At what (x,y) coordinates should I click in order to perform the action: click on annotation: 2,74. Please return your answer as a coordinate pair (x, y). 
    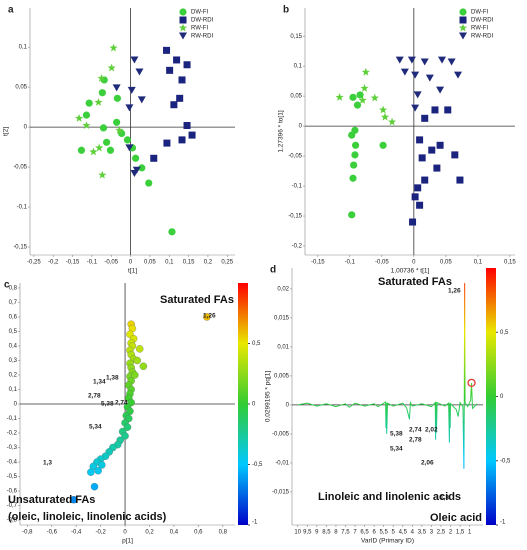
    Looking at the image, I should click on (121, 403).